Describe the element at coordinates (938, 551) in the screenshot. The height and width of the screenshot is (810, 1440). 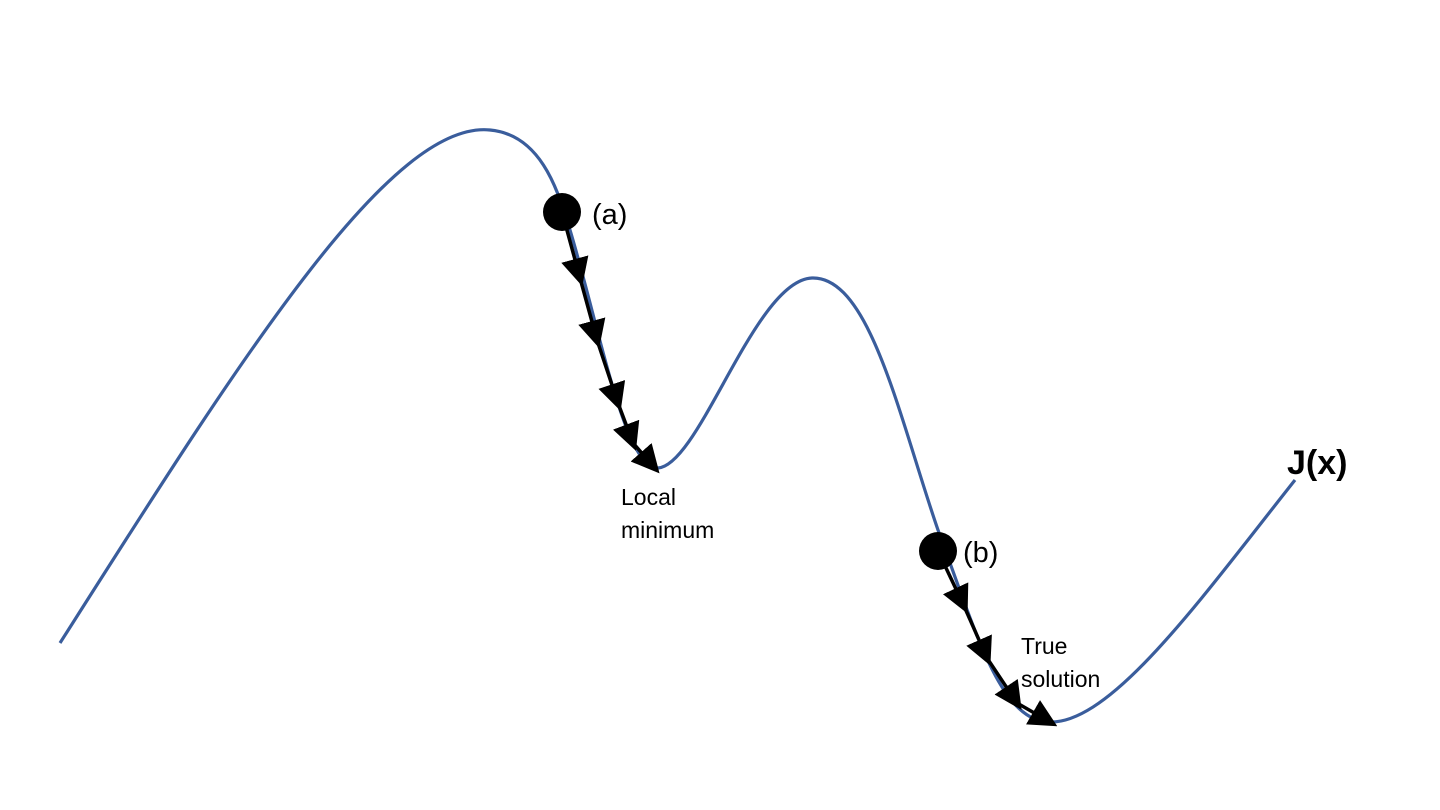
I see `start-point-b` at that location.